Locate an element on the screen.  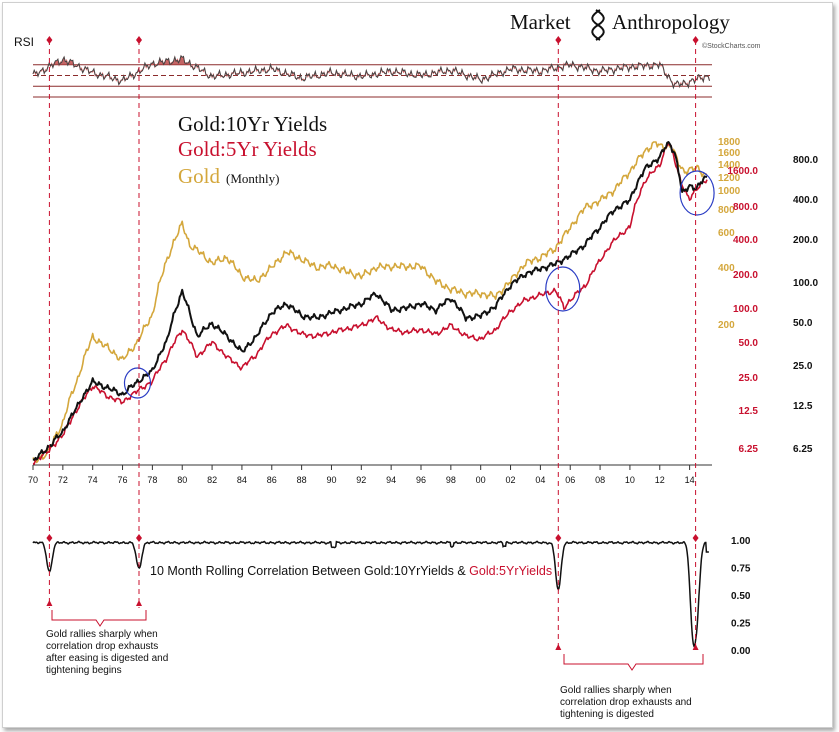
annotation-left-line-3: after easing is digested and is located at coordinates (107, 658).